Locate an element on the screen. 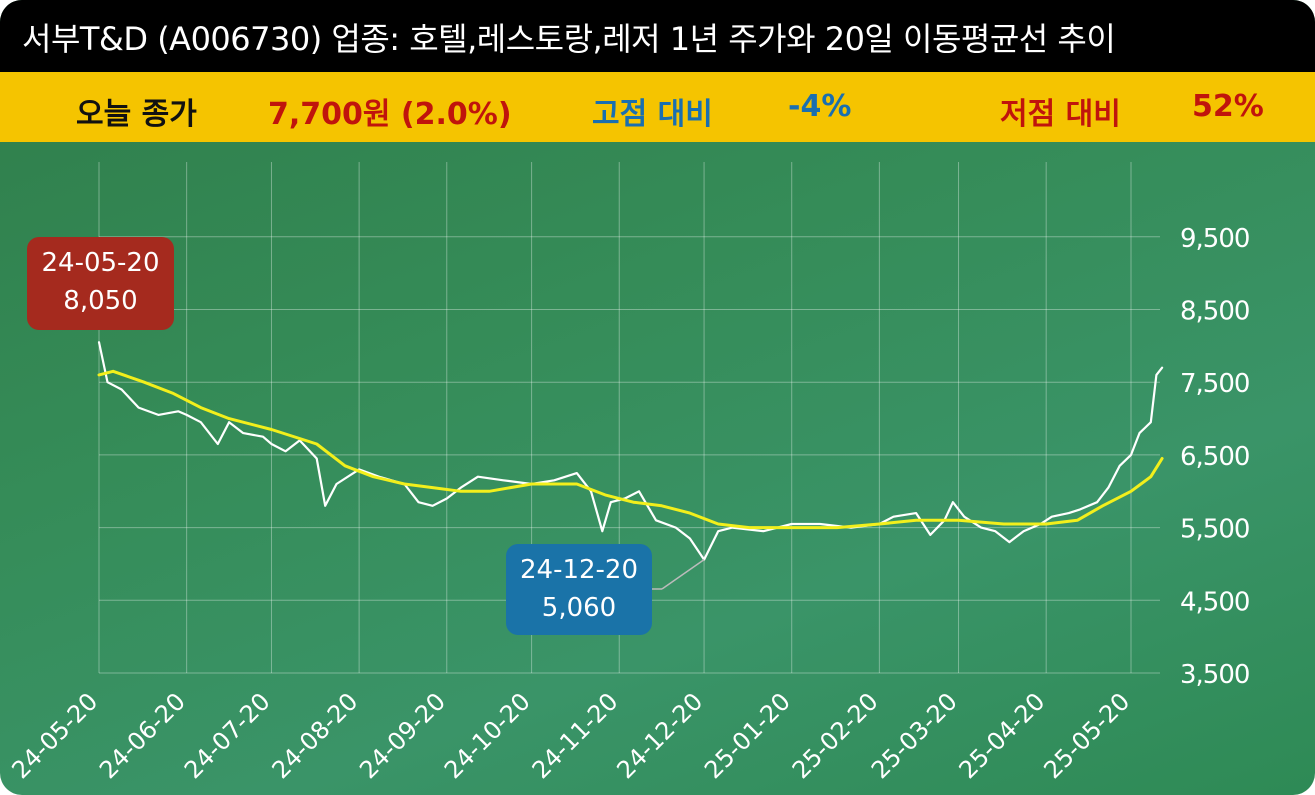 The image size is (1315, 795). y-tick-label: 6,500 is located at coordinates (1214, 457).